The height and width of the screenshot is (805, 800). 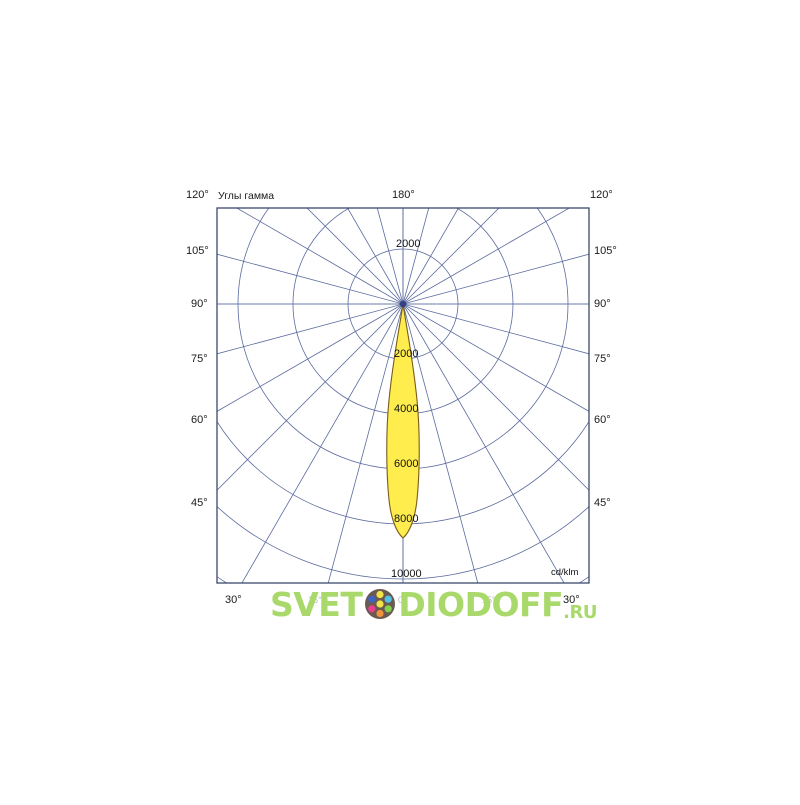 I want to click on angle-label-left-90: 90°, so click(x=199, y=304).